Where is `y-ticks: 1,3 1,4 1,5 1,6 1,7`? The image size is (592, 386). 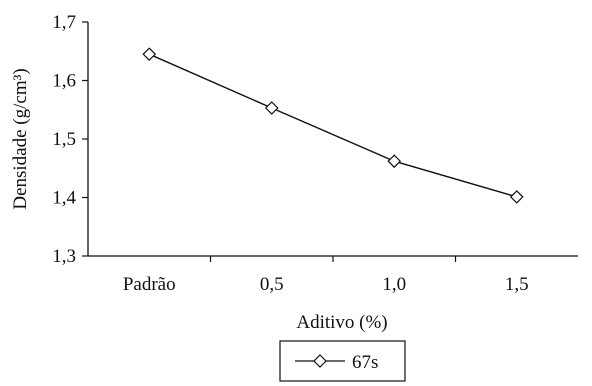
y-ticks: 1,3 1,4 1,5 1,6 1,7 is located at coordinates (70, 139).